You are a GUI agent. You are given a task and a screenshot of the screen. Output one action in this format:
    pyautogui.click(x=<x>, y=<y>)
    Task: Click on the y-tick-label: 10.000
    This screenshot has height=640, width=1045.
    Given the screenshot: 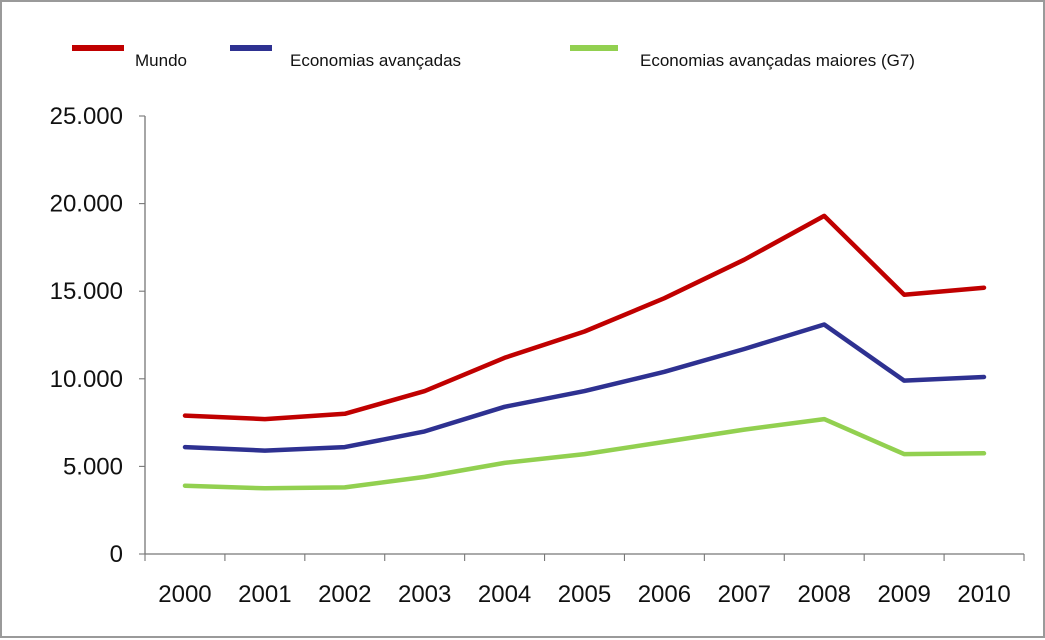 What is the action you would take?
    pyautogui.click(x=86, y=379)
    